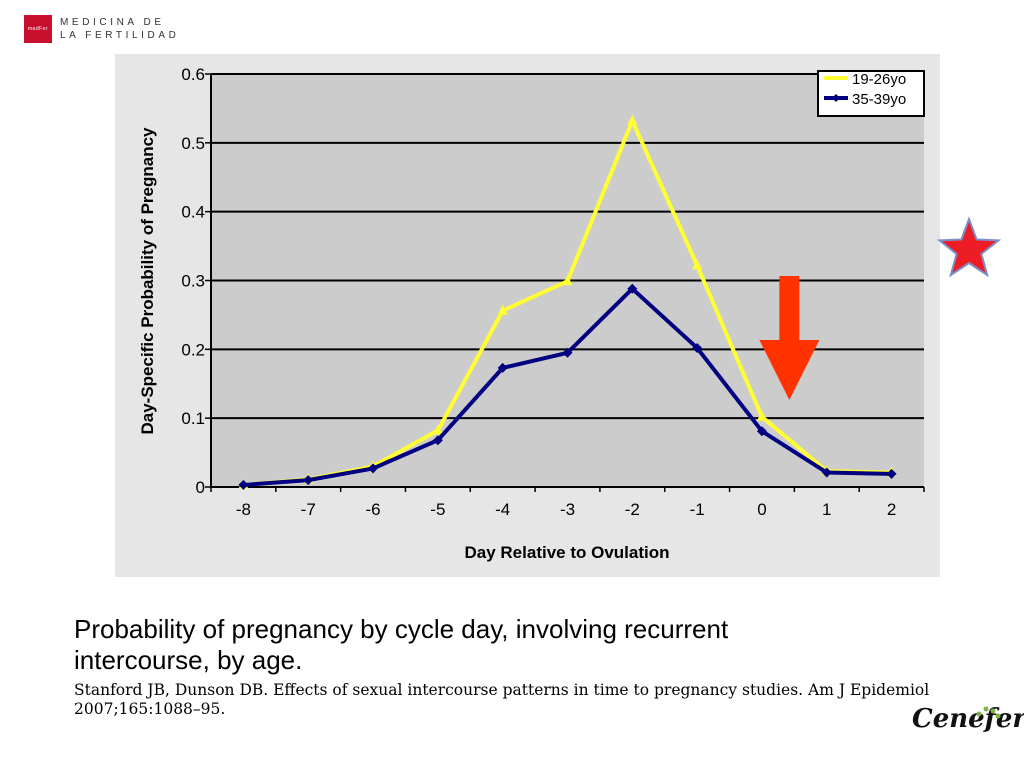 This screenshot has height=773, width=1024. Describe the element at coordinates (968, 719) in the screenshot. I see `cenefer-logo: Cenefer` at that location.